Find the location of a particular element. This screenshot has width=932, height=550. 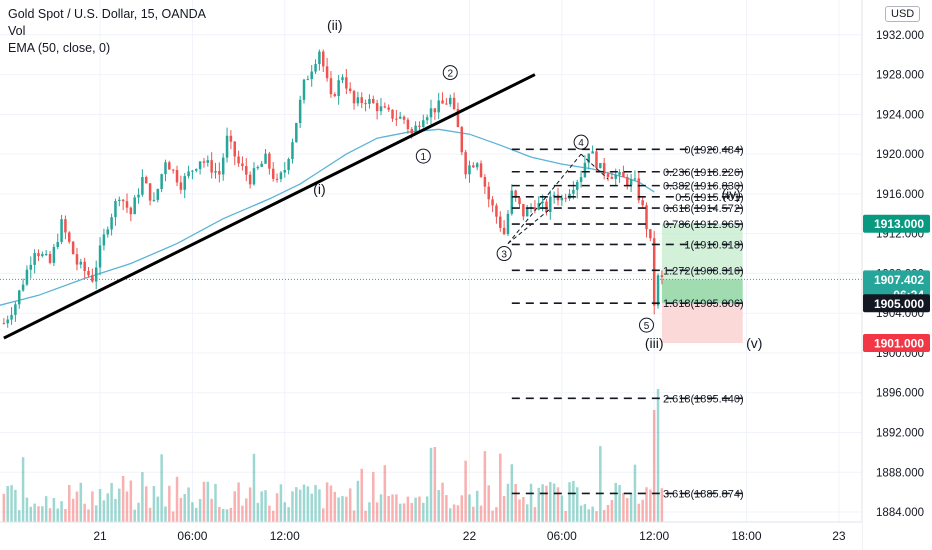

time-tick-label: 21 is located at coordinates (100, 536).